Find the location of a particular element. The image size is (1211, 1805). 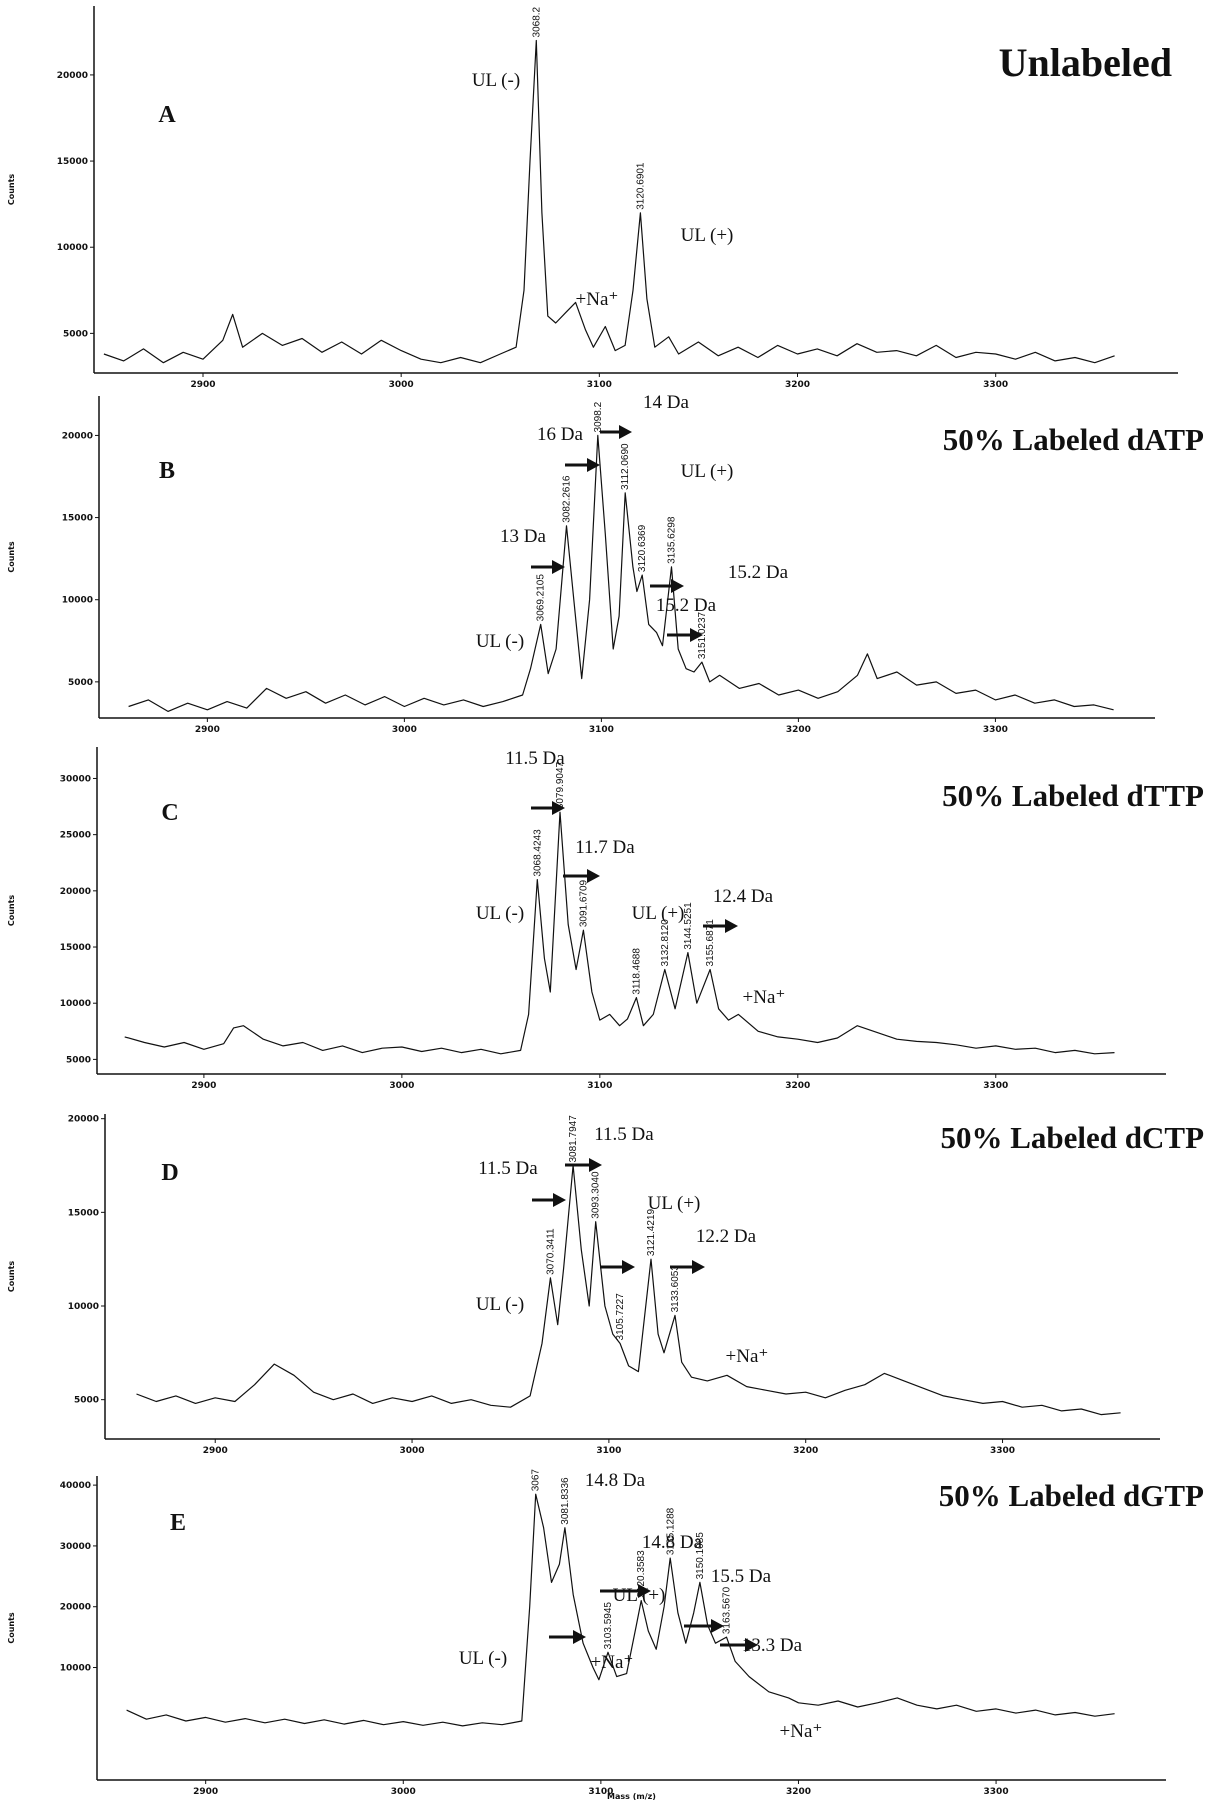

annotation: 15.5 Da is located at coordinates (741, 1576).